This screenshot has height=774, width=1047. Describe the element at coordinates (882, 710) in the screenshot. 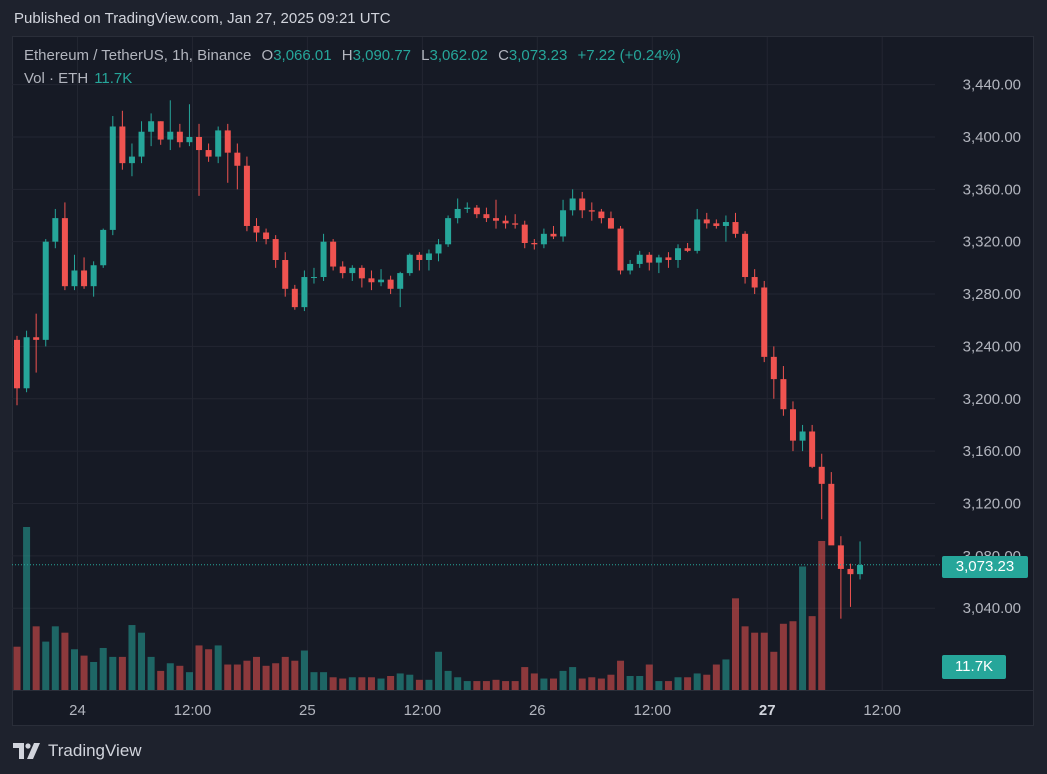

I see `x-tick-label: 12:00` at that location.